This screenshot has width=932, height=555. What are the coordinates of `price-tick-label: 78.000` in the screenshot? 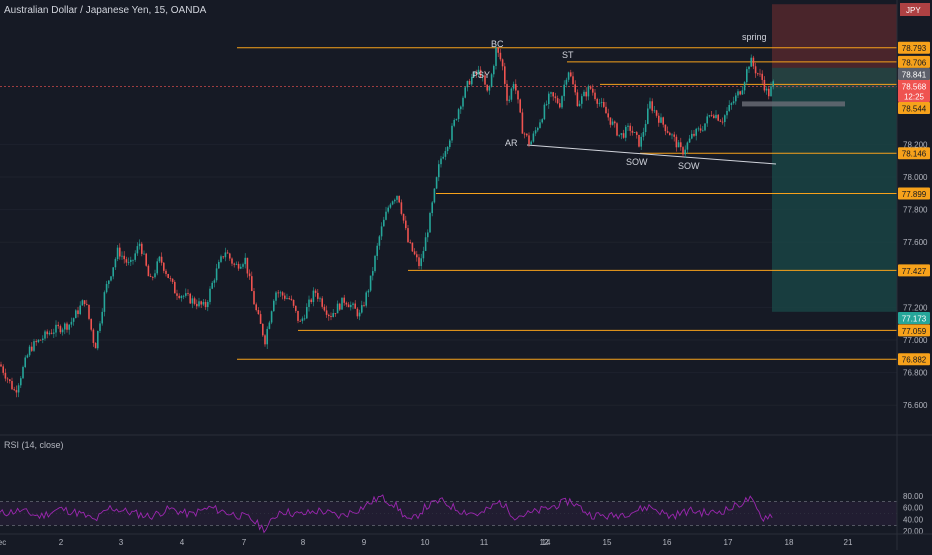 It's located at (915, 177).